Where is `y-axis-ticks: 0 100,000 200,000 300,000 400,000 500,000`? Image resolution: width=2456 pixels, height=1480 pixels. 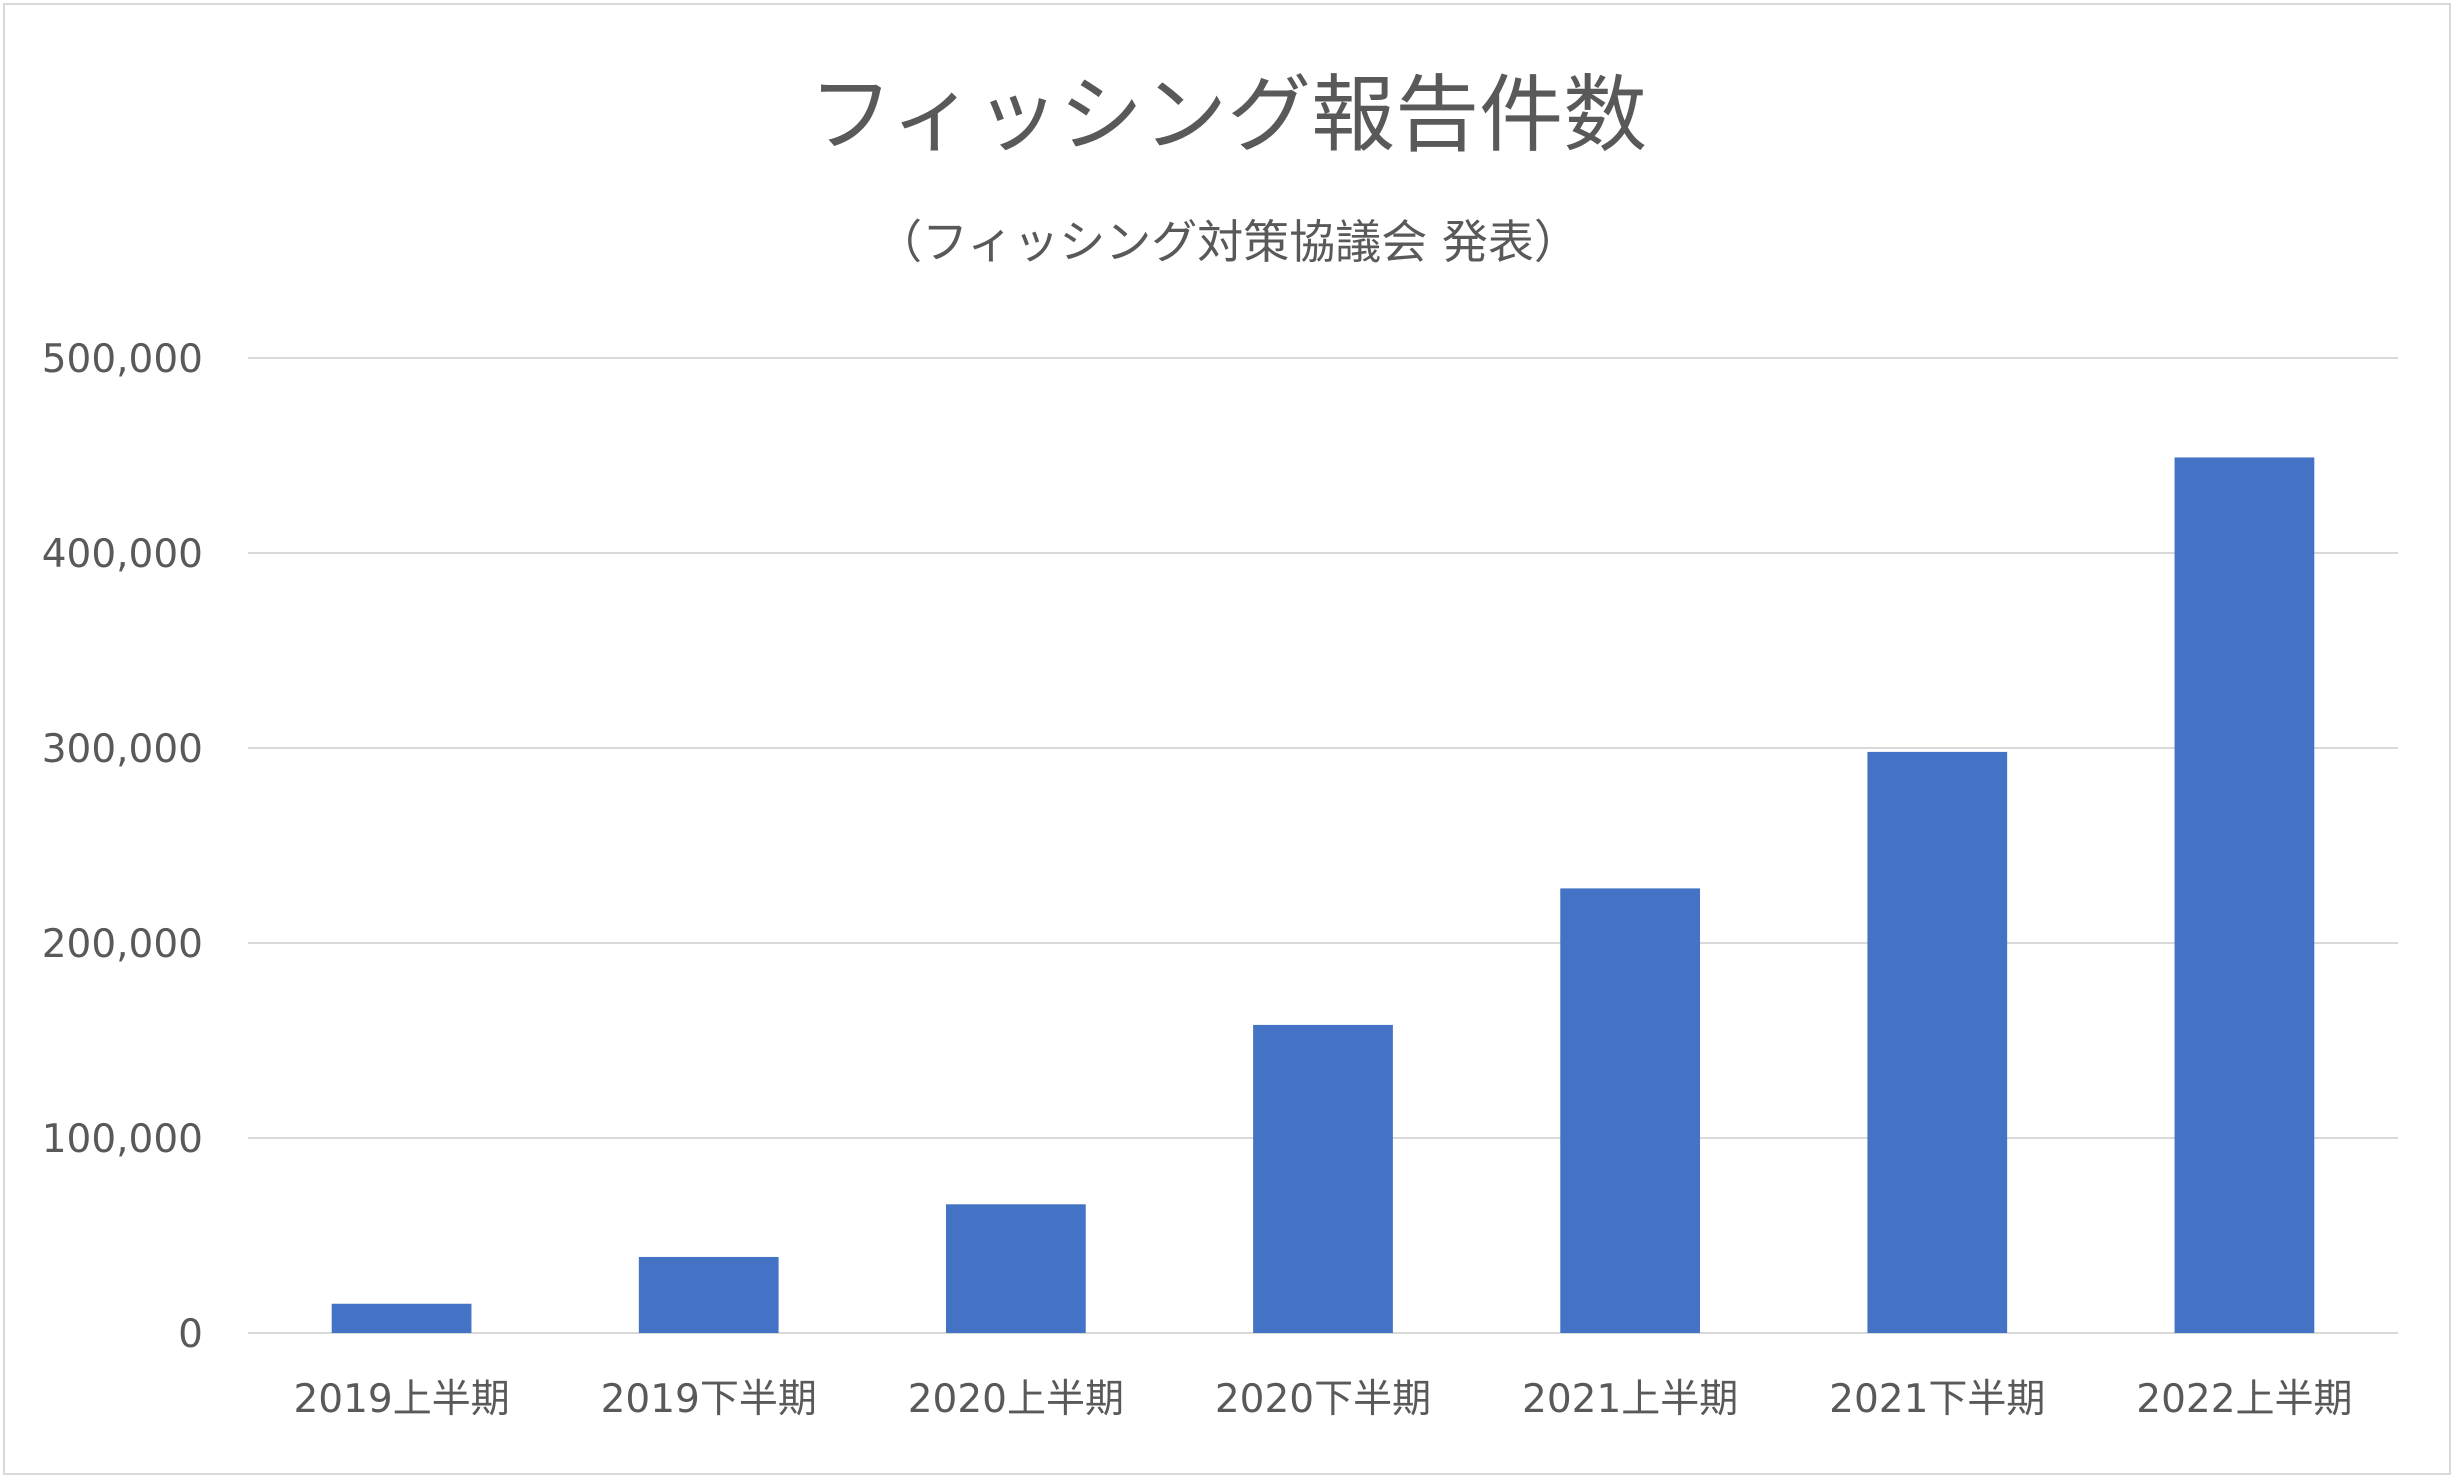 y-axis-ticks: 0 100,000 200,000 300,000 400,000 500,000 is located at coordinates (122, 847).